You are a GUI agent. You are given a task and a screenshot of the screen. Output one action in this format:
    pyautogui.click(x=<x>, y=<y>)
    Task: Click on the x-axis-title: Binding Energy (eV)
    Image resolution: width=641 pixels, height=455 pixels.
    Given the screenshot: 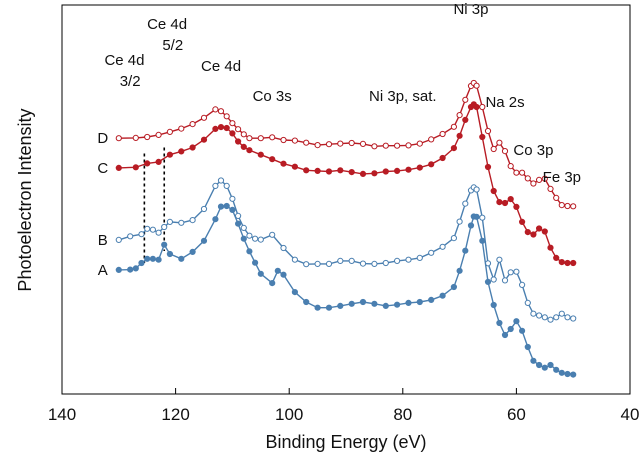 What is the action you would take?
    pyautogui.click(x=345, y=442)
    